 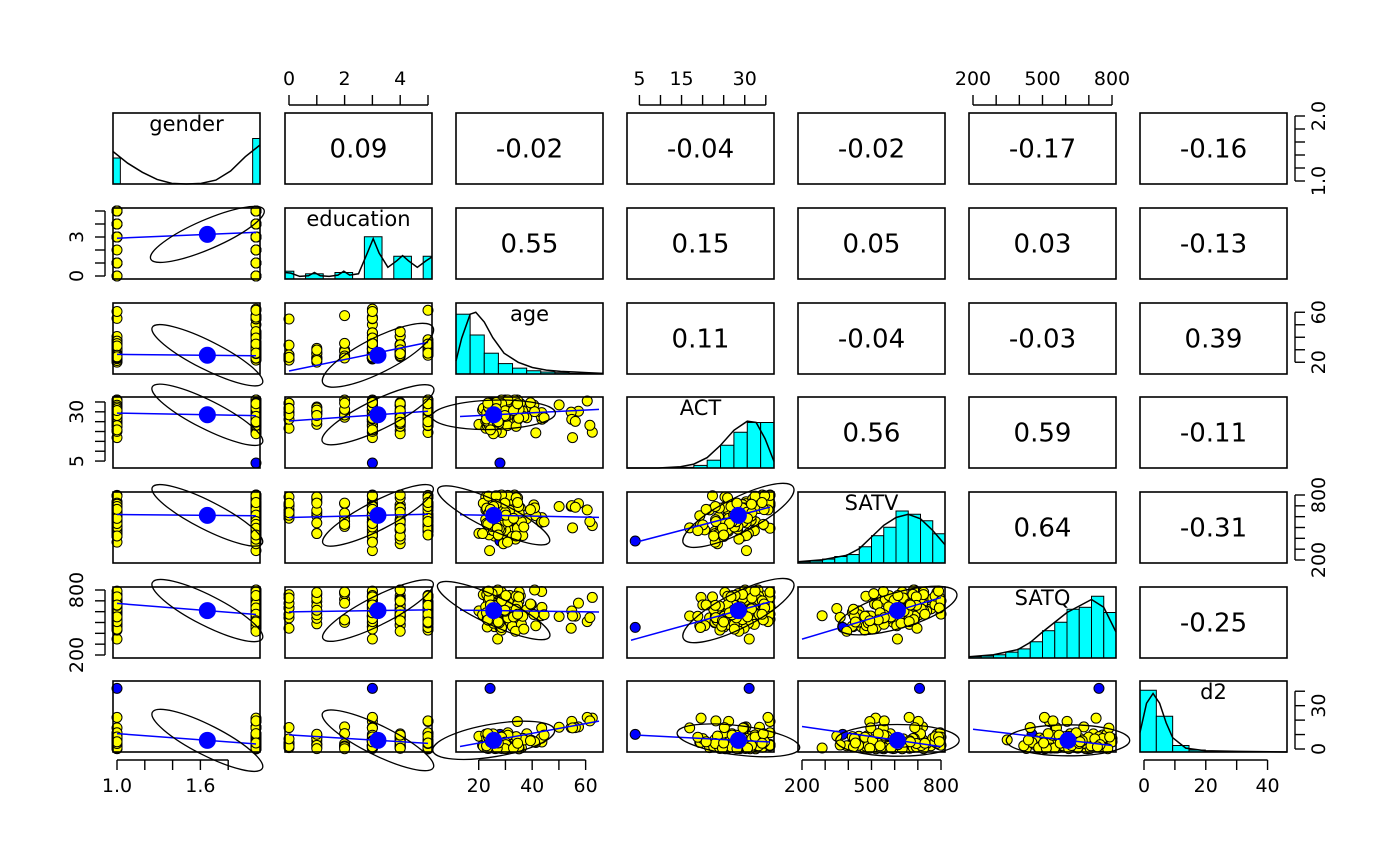 What do you see at coordinates (700, 338) in the screenshot?
I see `panel-age-ACT: 0.11` at bounding box center [700, 338].